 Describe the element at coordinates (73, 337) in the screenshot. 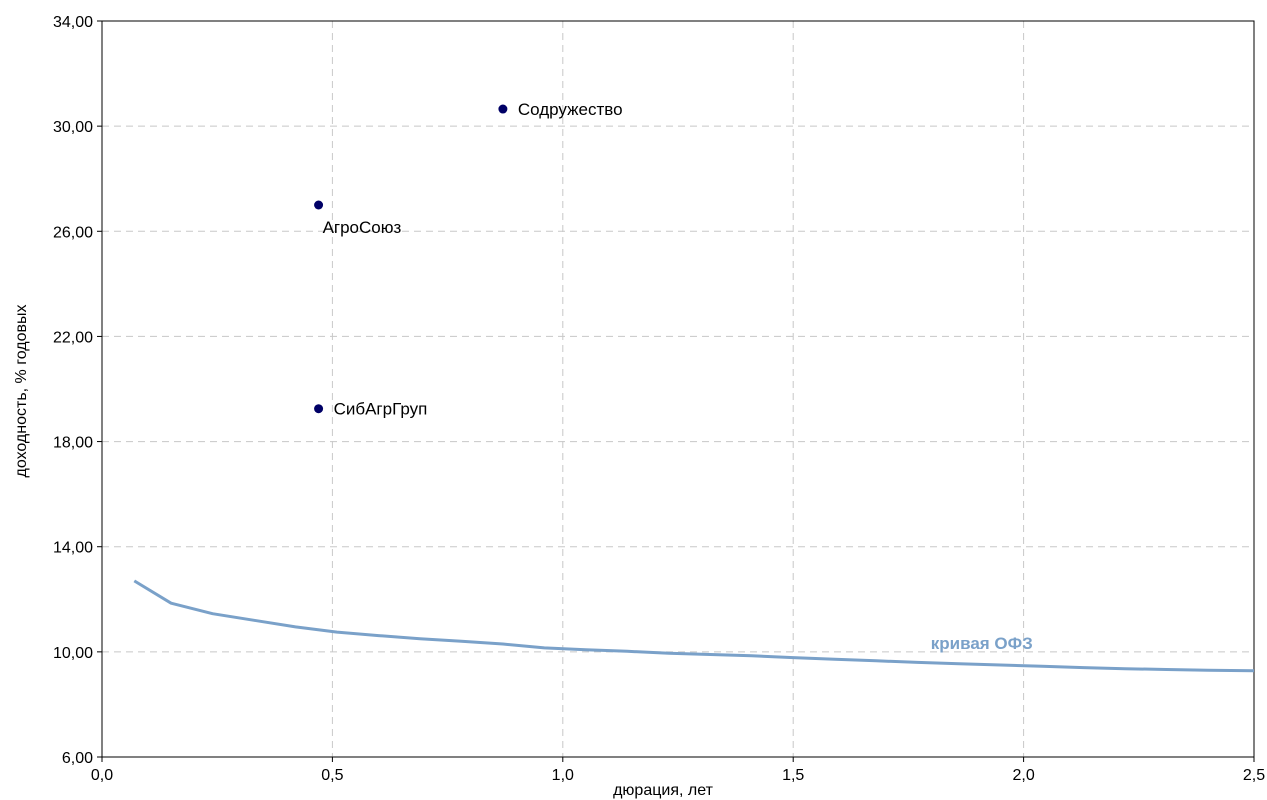

I see `y-tick-label: 22,00` at that location.